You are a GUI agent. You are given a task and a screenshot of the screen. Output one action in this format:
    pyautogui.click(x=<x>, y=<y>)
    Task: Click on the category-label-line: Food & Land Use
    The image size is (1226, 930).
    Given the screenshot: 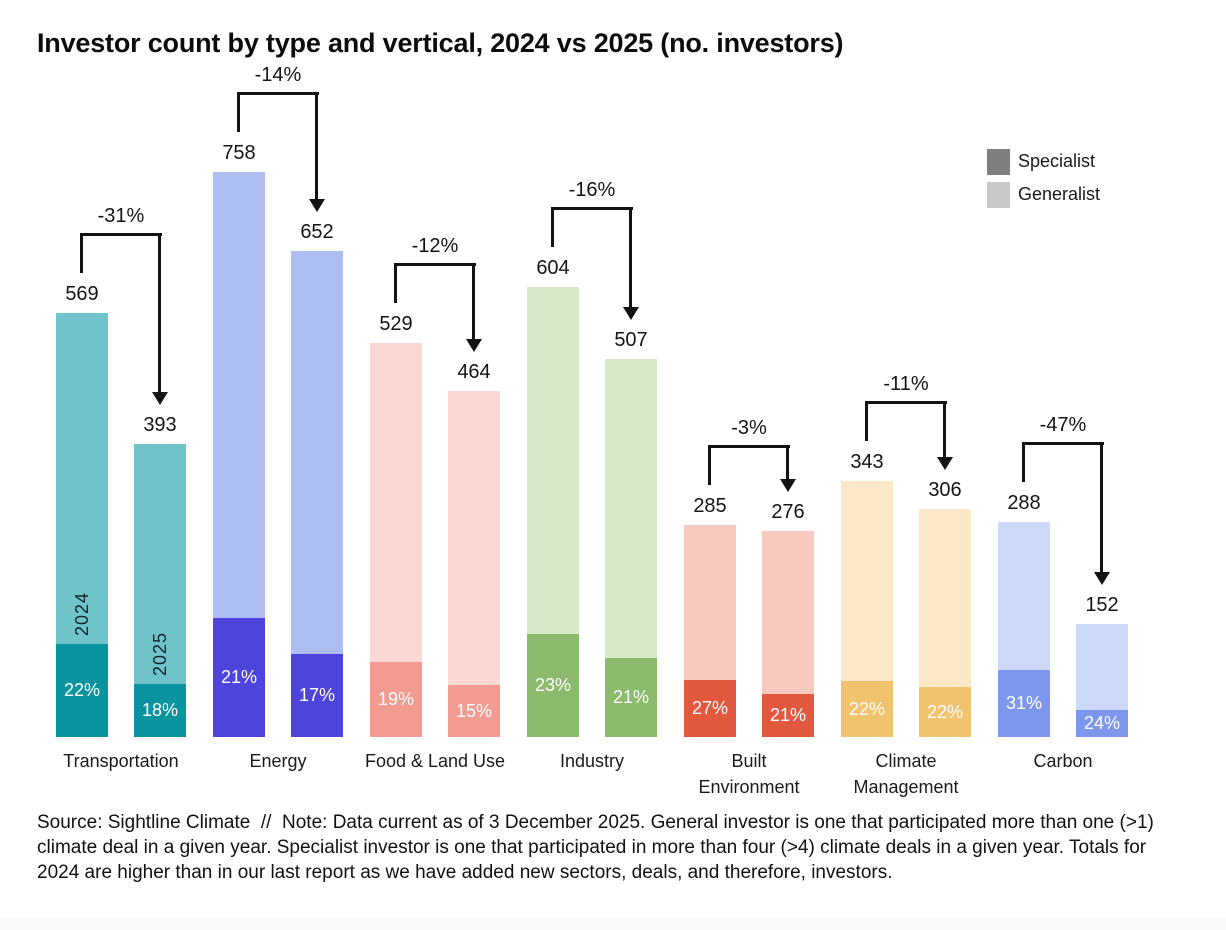 What is the action you would take?
    pyautogui.click(x=435, y=761)
    